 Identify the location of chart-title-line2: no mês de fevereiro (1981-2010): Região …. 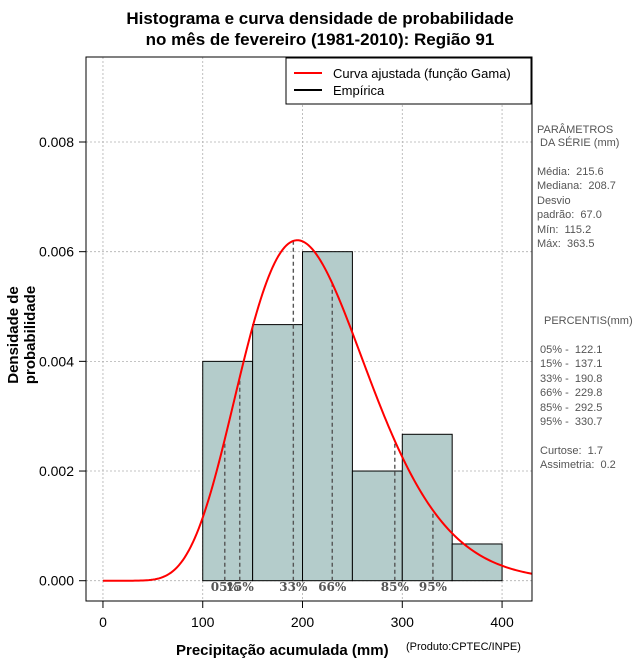
(320, 39).